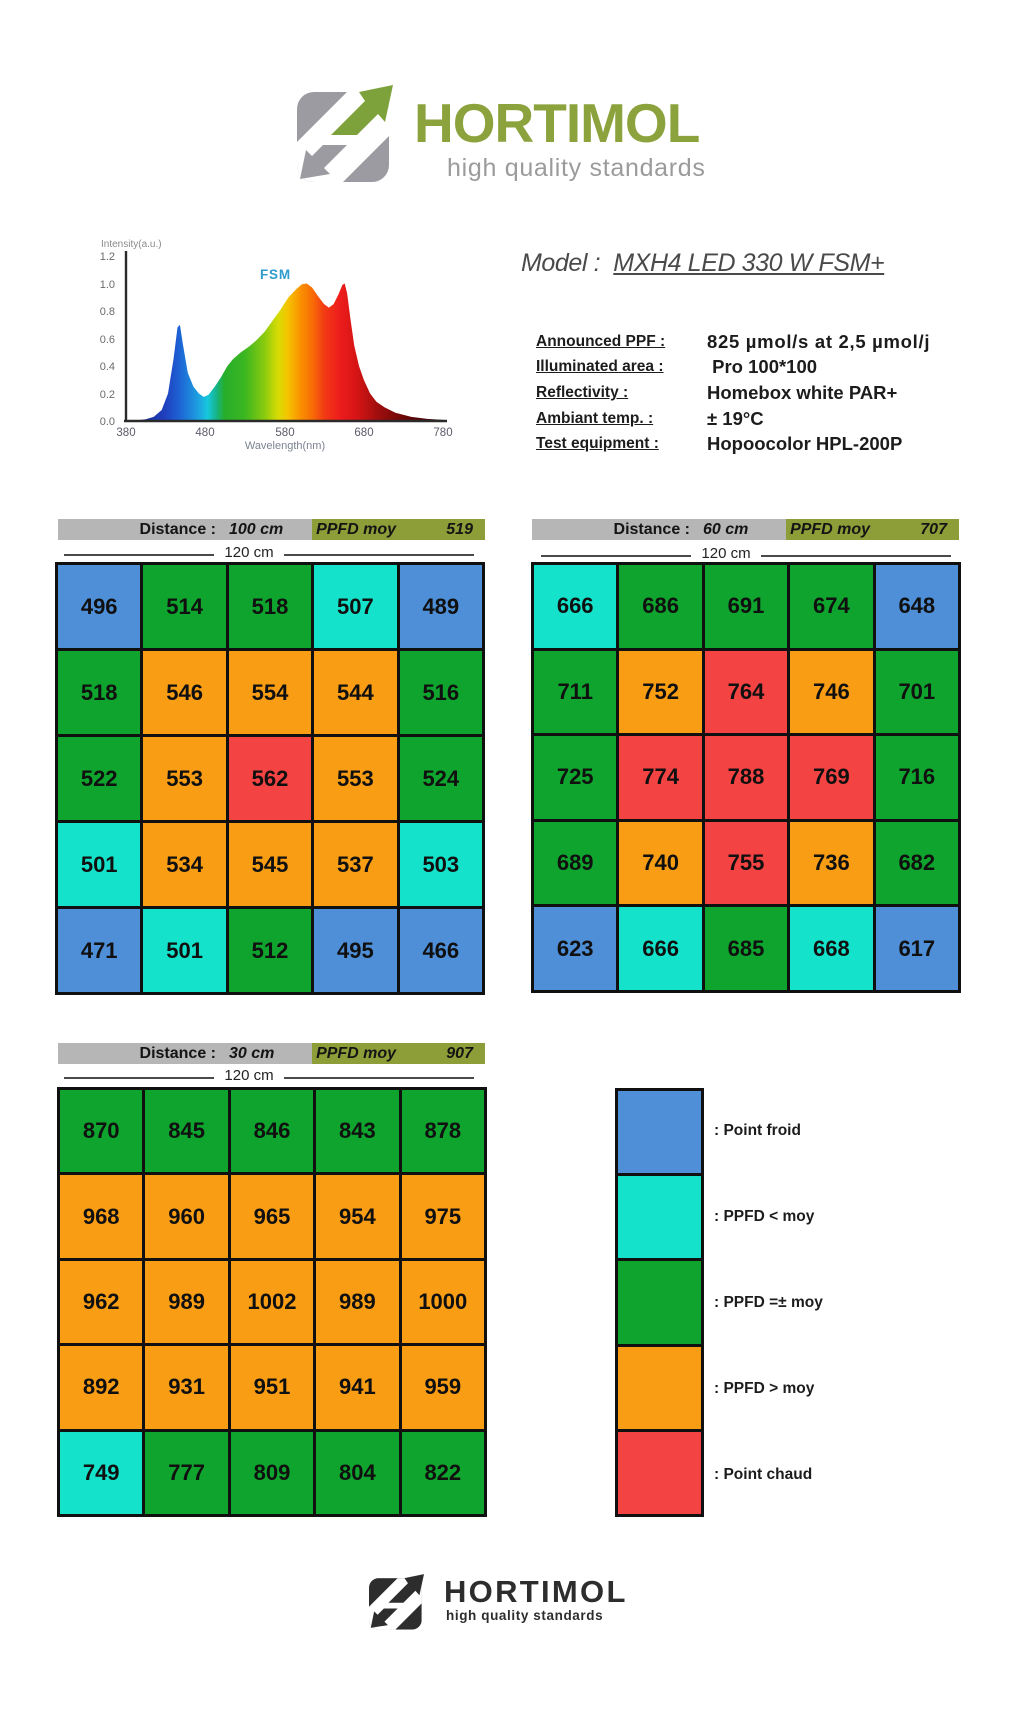  What do you see at coordinates (363, 433) in the screenshot?
I see `svg-text: 680` at bounding box center [363, 433].